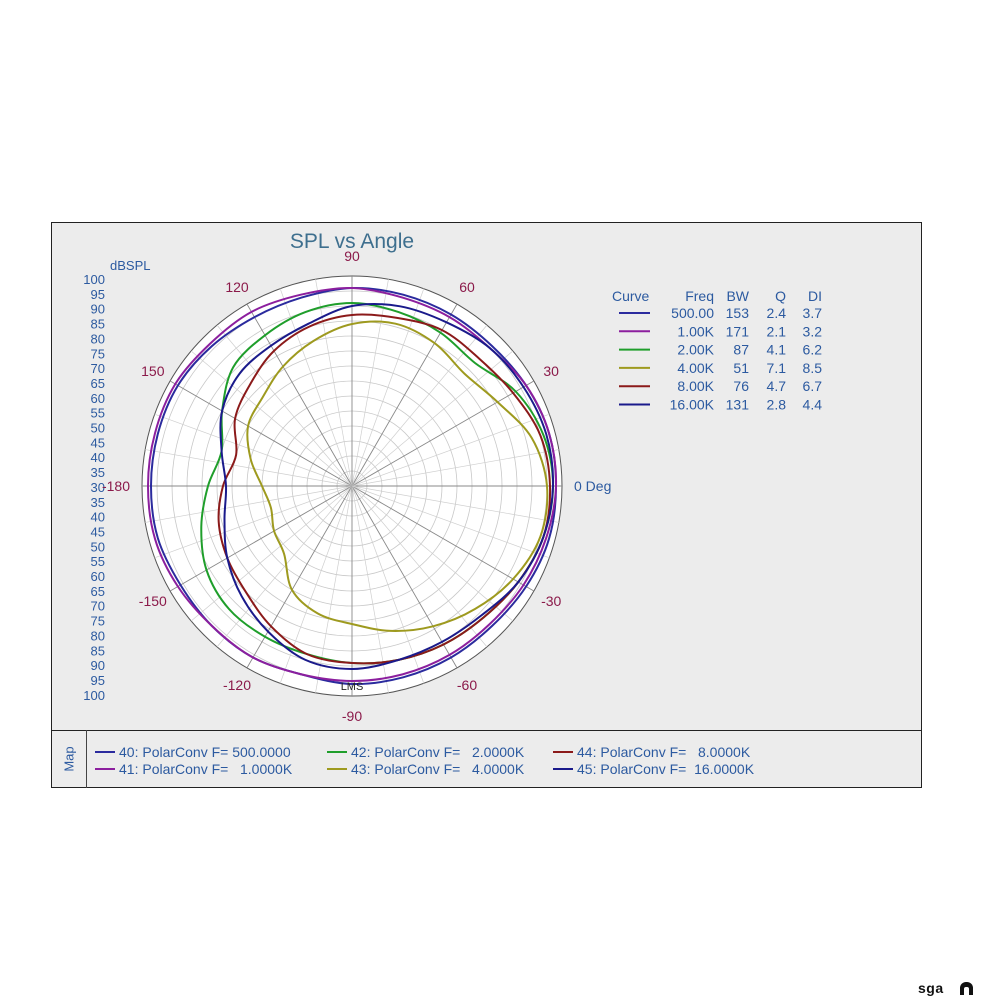 Image resolution: width=1000 pixels, height=1000 pixels. I want to click on table-cell: 3.7, so click(813, 313).